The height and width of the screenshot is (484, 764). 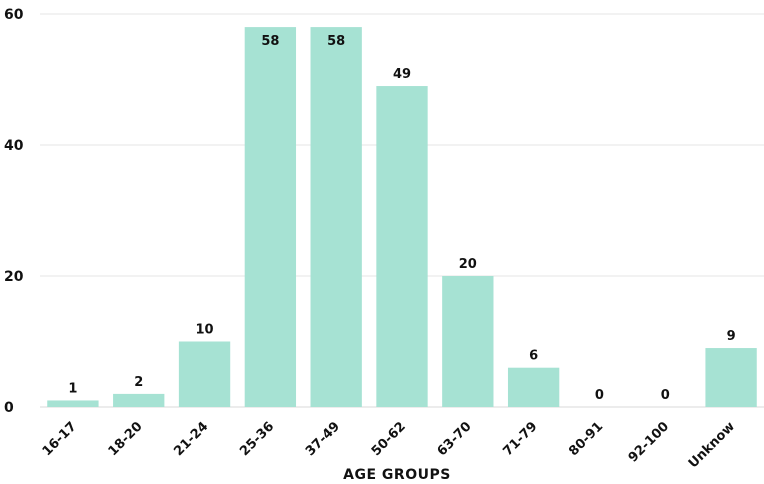 What do you see at coordinates (336, 41) in the screenshot?
I see `data-label-37-49: 58` at bounding box center [336, 41].